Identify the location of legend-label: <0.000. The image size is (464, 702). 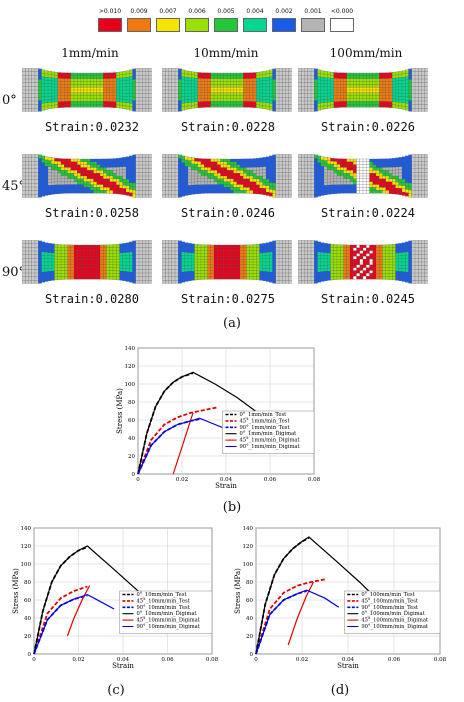
(342, 11).